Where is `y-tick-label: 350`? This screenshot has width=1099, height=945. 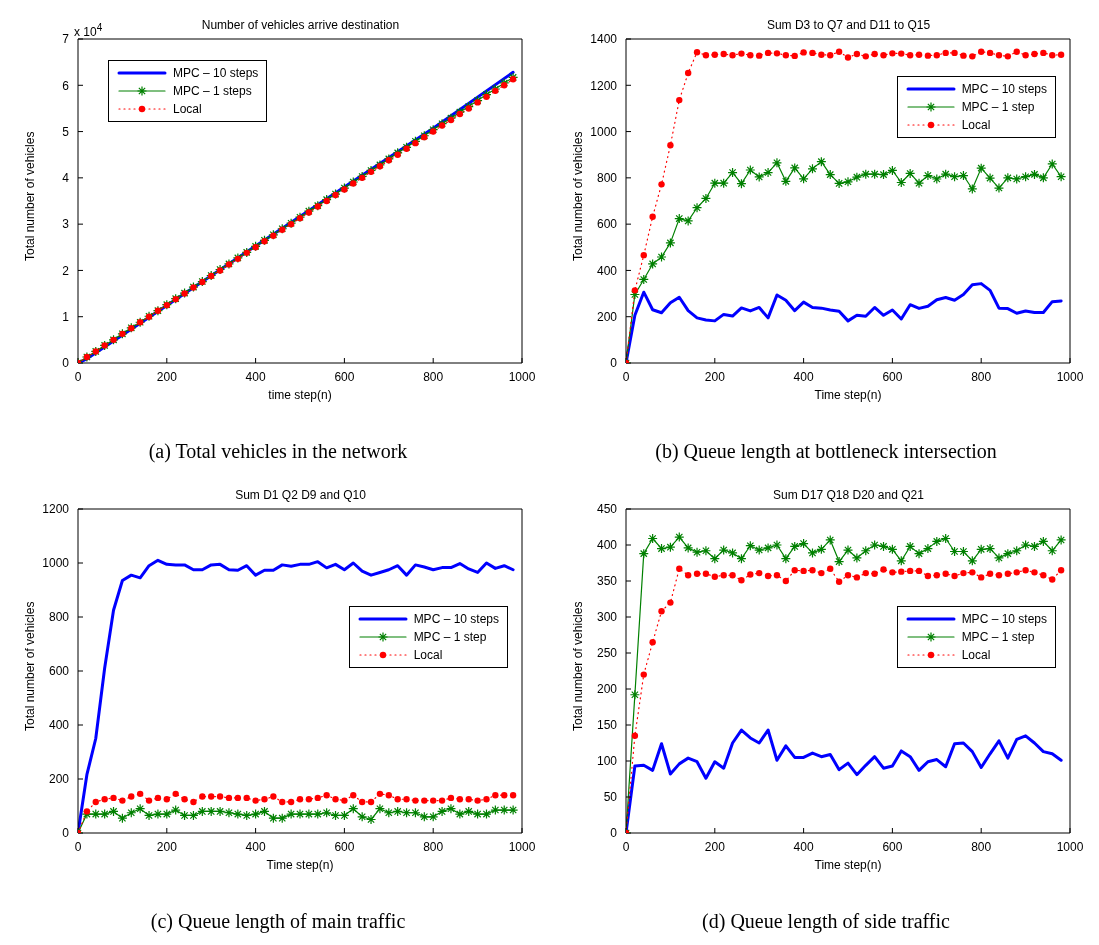
y-tick-label: 350 is located at coordinates (607, 581).